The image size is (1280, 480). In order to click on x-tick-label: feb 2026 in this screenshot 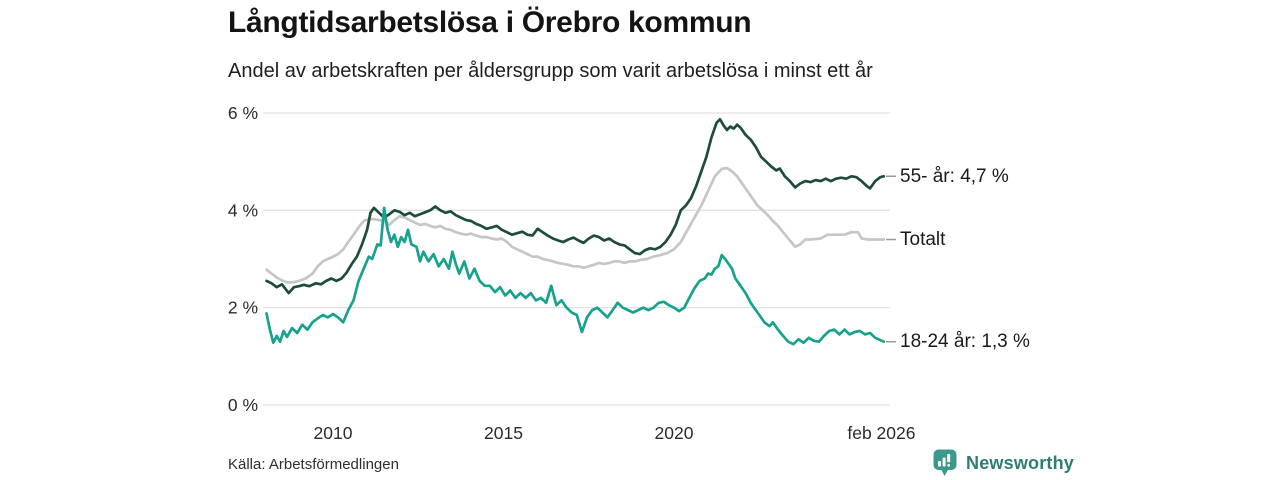, I will do `click(881, 433)`.